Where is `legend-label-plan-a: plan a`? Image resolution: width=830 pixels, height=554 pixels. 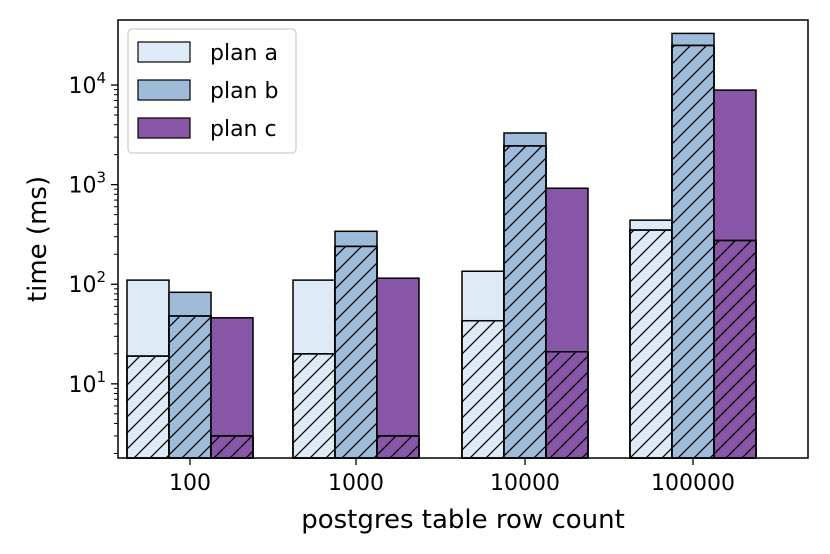 legend-label-plan-a: plan a is located at coordinates (244, 53).